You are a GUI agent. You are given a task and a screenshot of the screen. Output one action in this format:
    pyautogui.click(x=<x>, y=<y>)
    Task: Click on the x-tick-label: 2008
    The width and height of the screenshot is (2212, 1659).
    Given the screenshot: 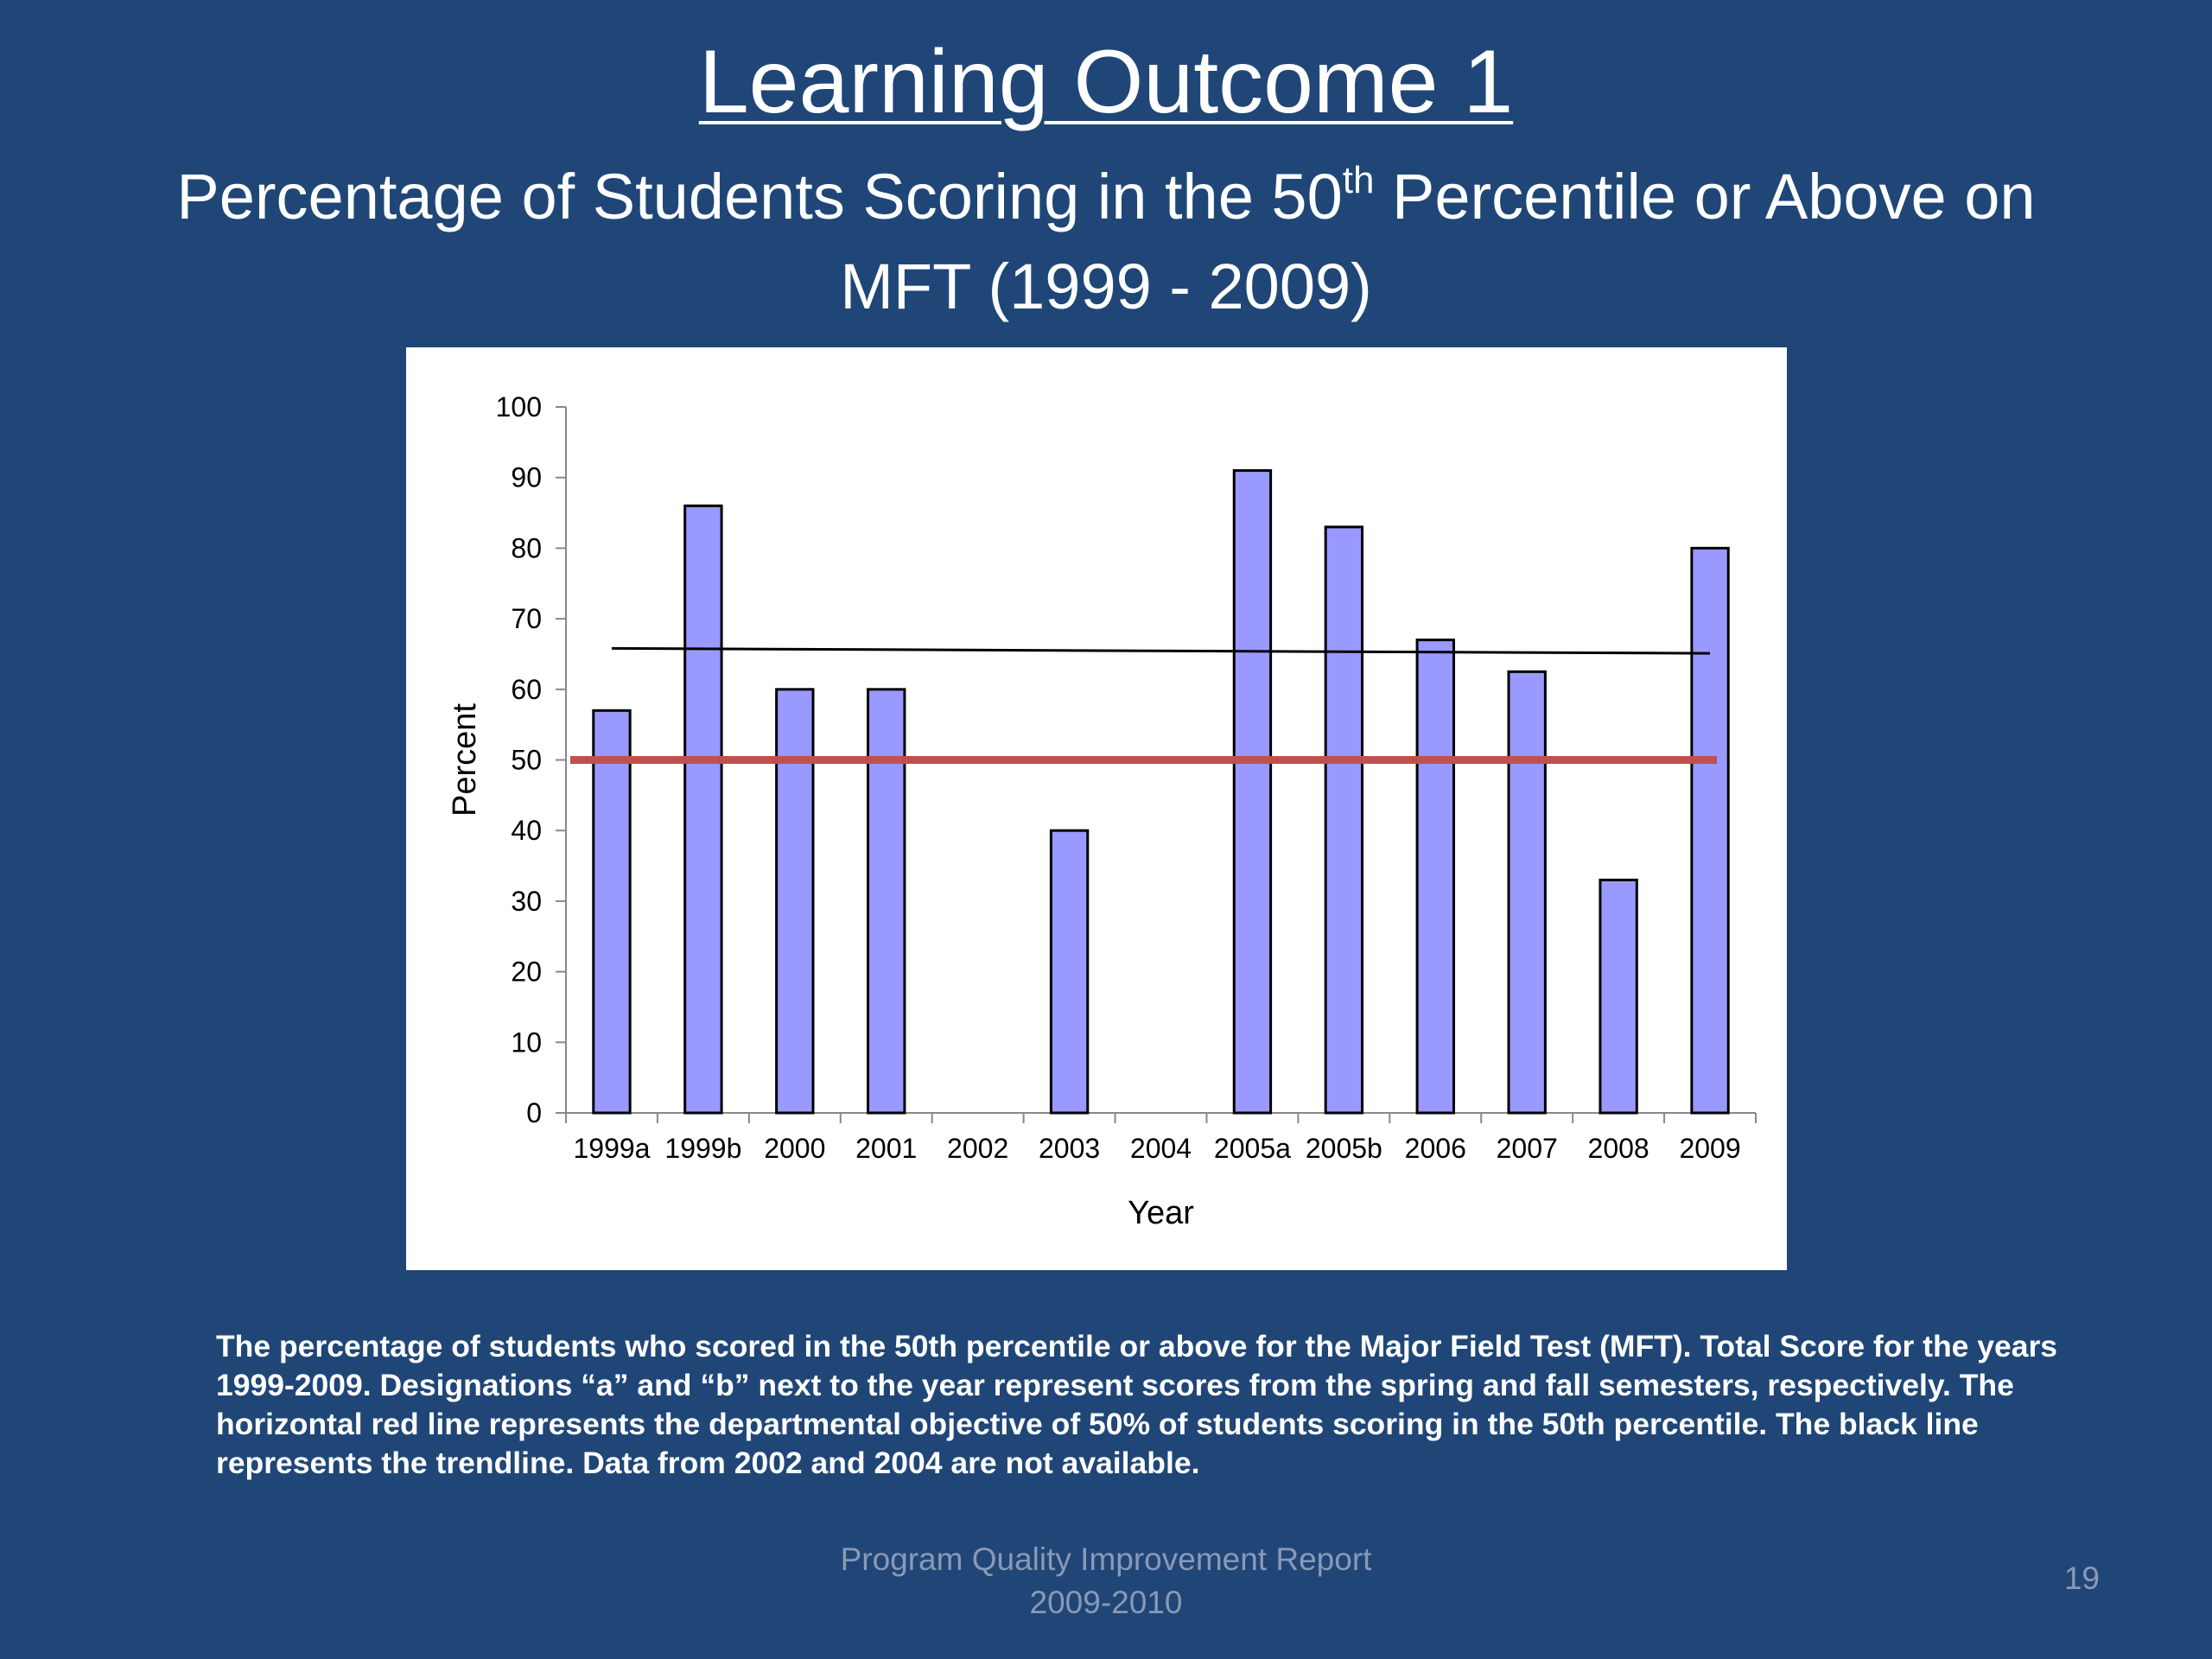 What is the action you would take?
    pyautogui.click(x=1618, y=1148)
    